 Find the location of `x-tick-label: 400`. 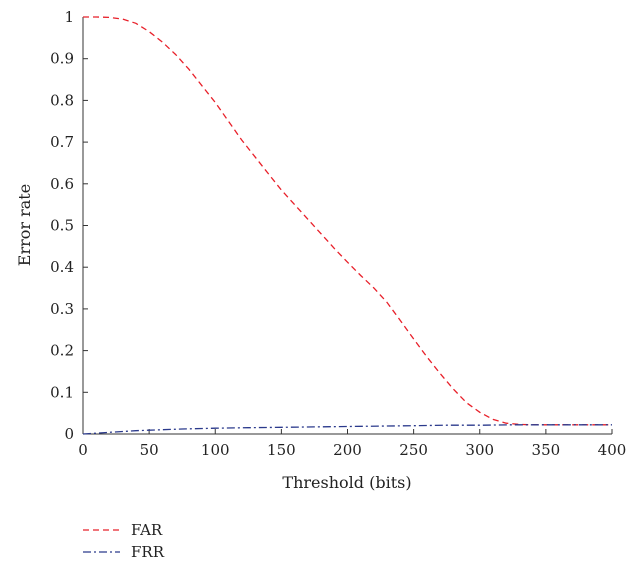

x-tick-label: 400 is located at coordinates (612, 450).